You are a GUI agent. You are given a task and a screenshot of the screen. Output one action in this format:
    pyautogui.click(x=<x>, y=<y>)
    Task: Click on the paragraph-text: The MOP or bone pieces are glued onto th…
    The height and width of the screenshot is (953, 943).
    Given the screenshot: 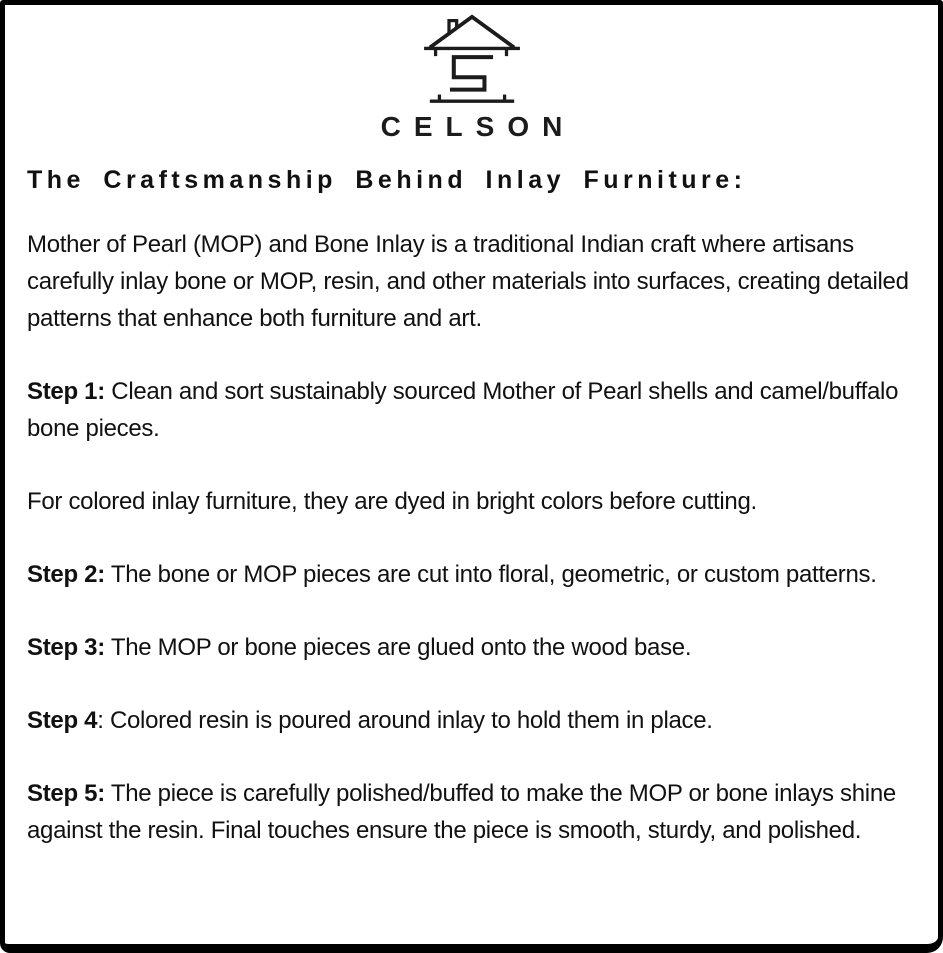 What is the action you would take?
    pyautogui.click(x=398, y=647)
    